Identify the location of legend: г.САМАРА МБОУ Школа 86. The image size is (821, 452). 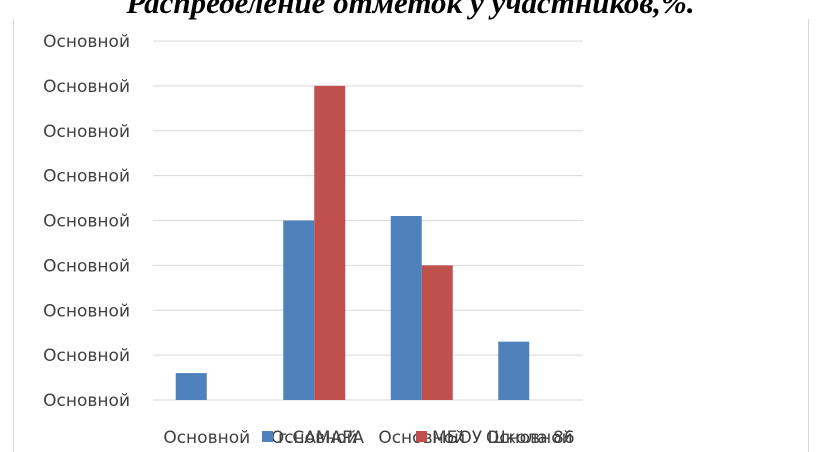
(418, 438).